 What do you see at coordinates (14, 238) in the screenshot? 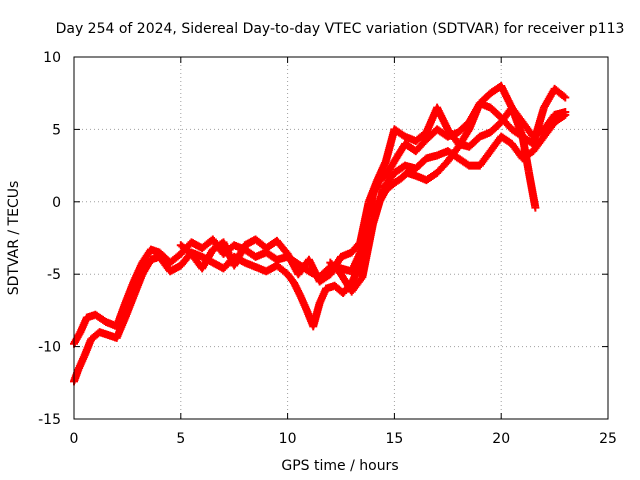
I see `y-axis-label: SDTVAR / TECUs` at bounding box center [14, 238].